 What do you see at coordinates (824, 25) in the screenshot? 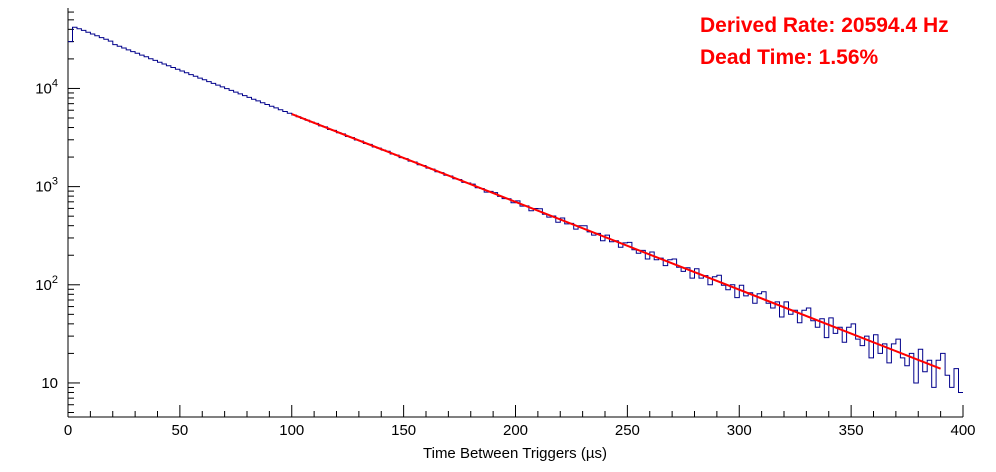
I see `derived-rate-annotation: Derived Rate: 20594.4 Hz` at bounding box center [824, 25].